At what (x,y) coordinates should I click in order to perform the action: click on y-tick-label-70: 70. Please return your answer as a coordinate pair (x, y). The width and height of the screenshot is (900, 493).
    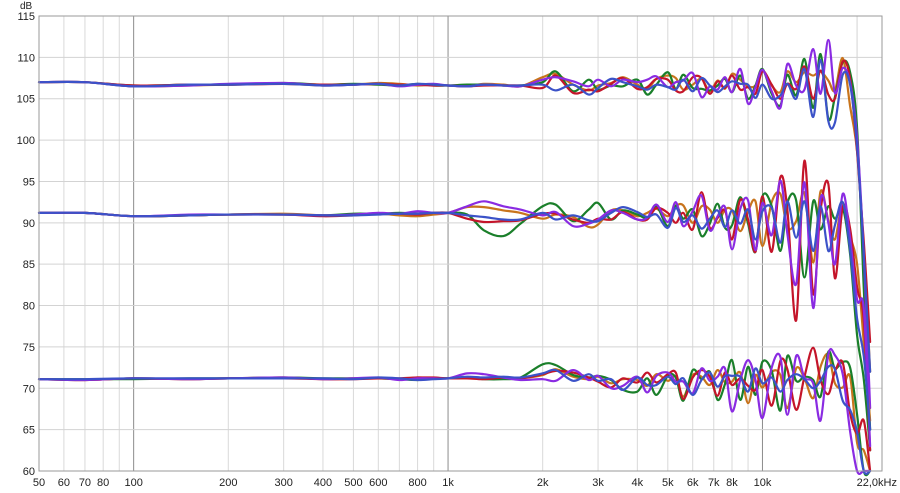
    Looking at the image, I should click on (29, 389).